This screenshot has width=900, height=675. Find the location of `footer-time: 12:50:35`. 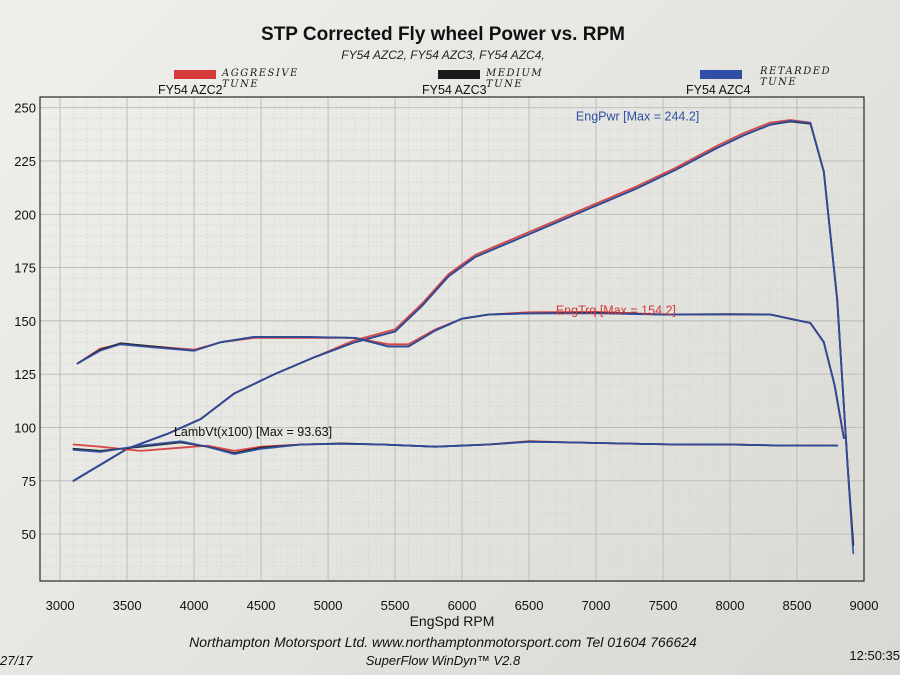

footer-time: 12:50:35 is located at coordinates (874, 655).